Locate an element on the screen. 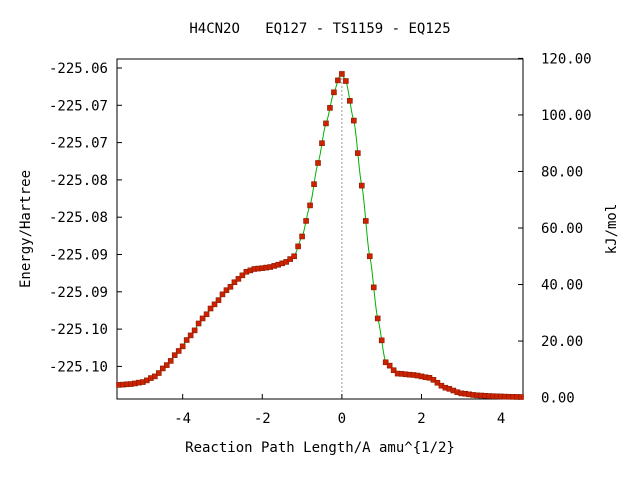 The width and height of the screenshot is (640, 480). x-tick-label: 4 is located at coordinates (501, 419).